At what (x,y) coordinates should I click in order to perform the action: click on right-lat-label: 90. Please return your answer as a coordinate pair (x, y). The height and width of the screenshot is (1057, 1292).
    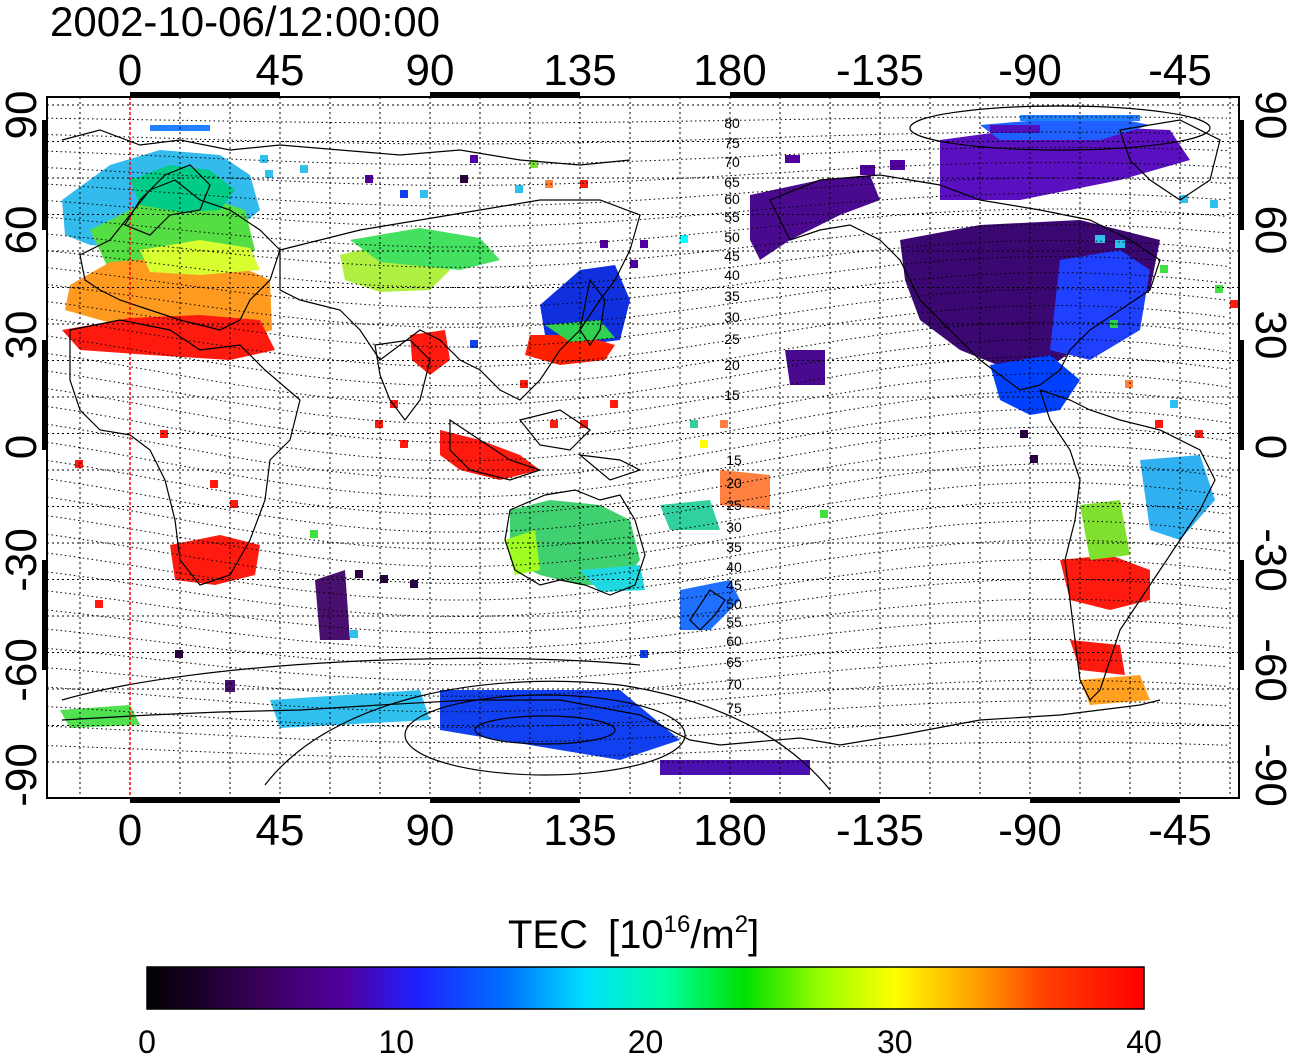
    Looking at the image, I should click on (1269, 115).